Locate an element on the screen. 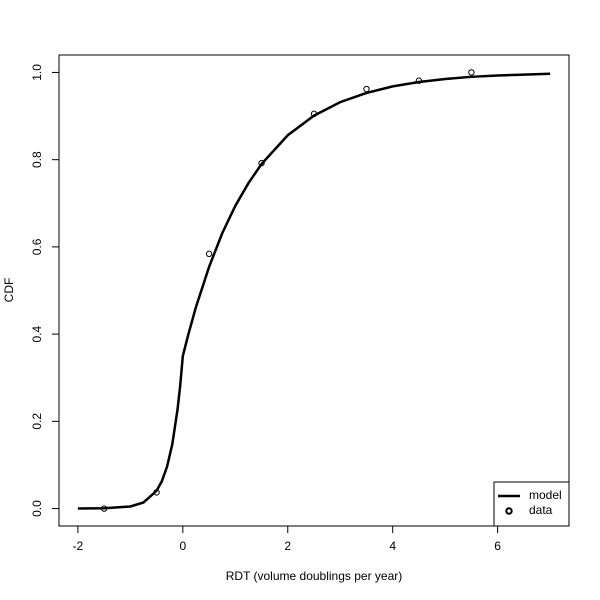 This screenshot has height=600, width=600. x-axis-label: RDT (volume doublings per year) is located at coordinates (314, 576).